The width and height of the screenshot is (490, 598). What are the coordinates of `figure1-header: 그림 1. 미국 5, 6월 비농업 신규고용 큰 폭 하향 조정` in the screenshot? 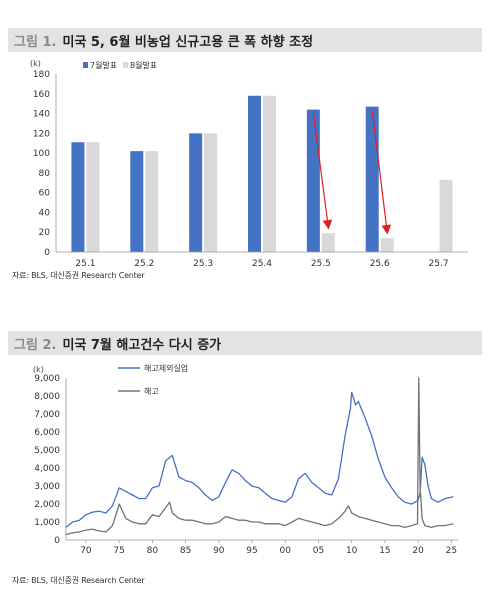 It's located at (245, 40).